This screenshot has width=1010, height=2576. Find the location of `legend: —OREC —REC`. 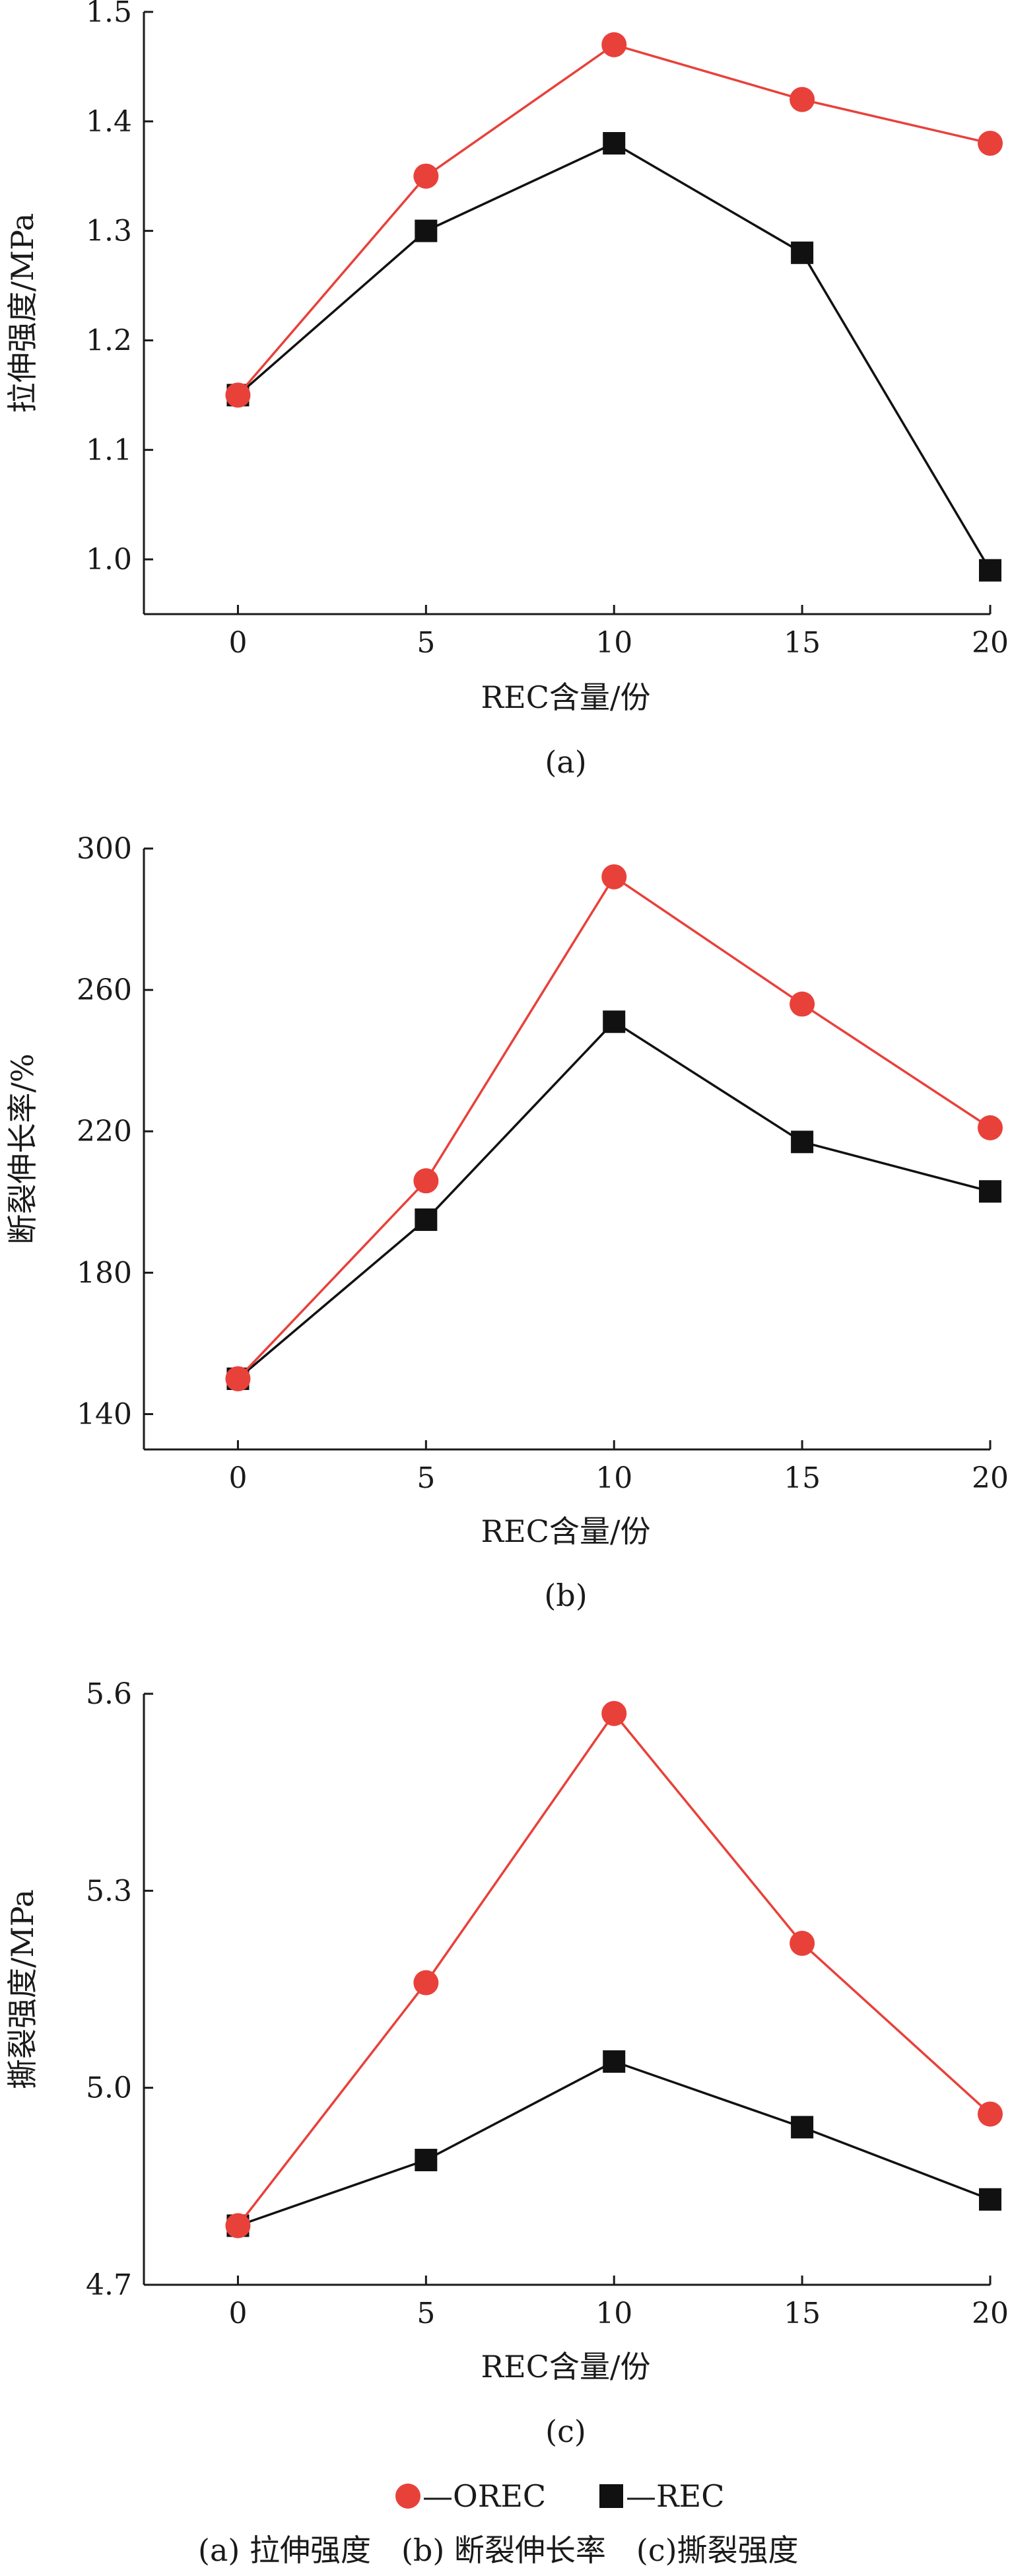

legend: —OREC —REC is located at coordinates (559, 2496).